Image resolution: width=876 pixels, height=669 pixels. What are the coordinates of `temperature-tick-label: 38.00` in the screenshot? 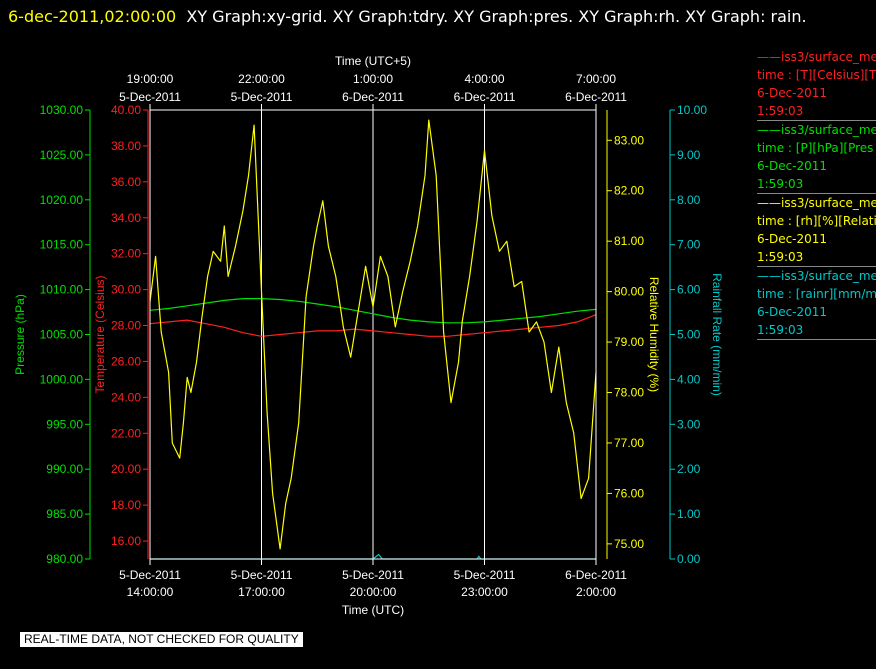 It's located at (126, 146).